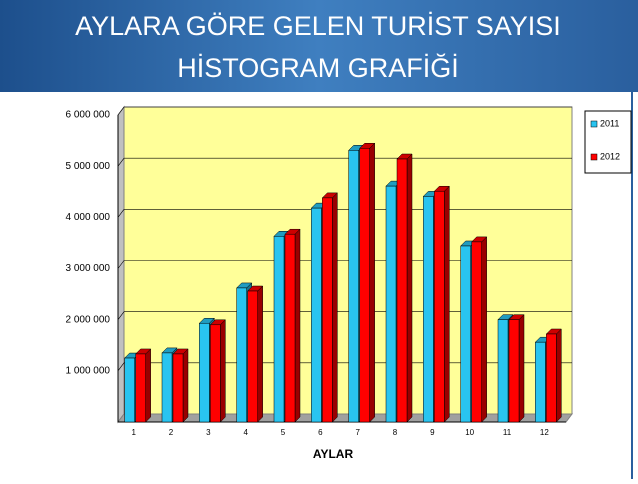 The width and height of the screenshot is (638, 484). I want to click on x-tick-label: 9, so click(432, 432).